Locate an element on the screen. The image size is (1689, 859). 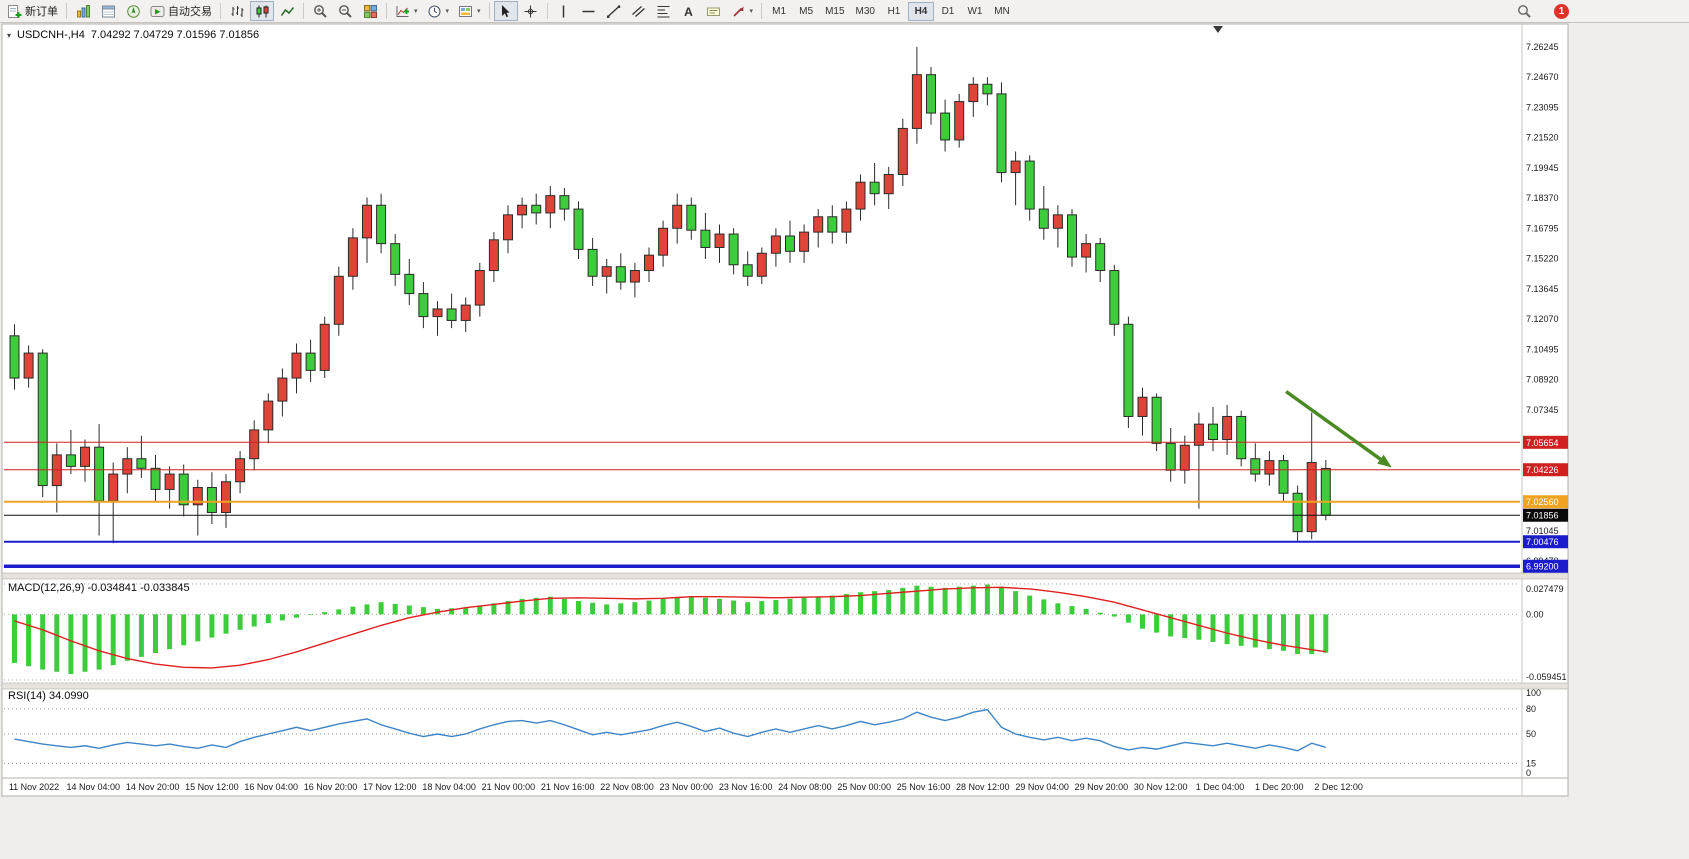
svg-text: 50 is located at coordinates (1531, 734).